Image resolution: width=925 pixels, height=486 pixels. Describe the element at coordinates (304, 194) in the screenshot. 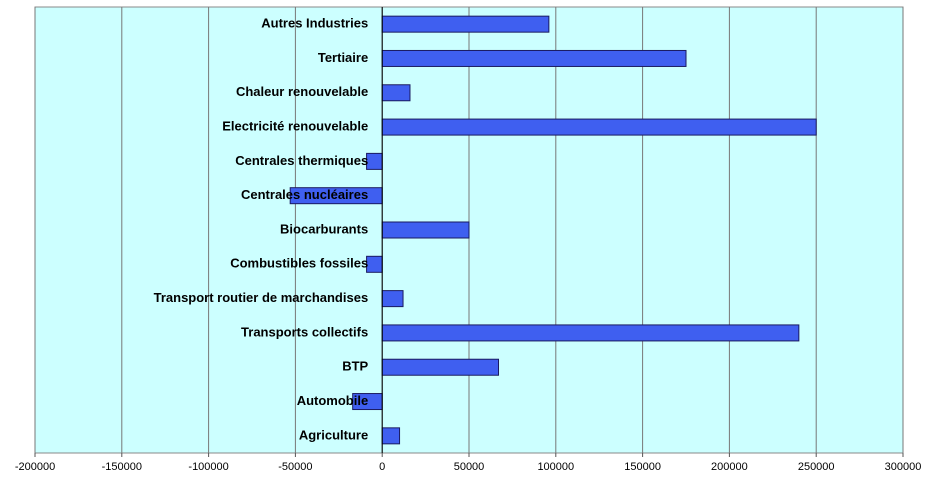

I see `y-tick-label: Centrales nucléaires` at that location.